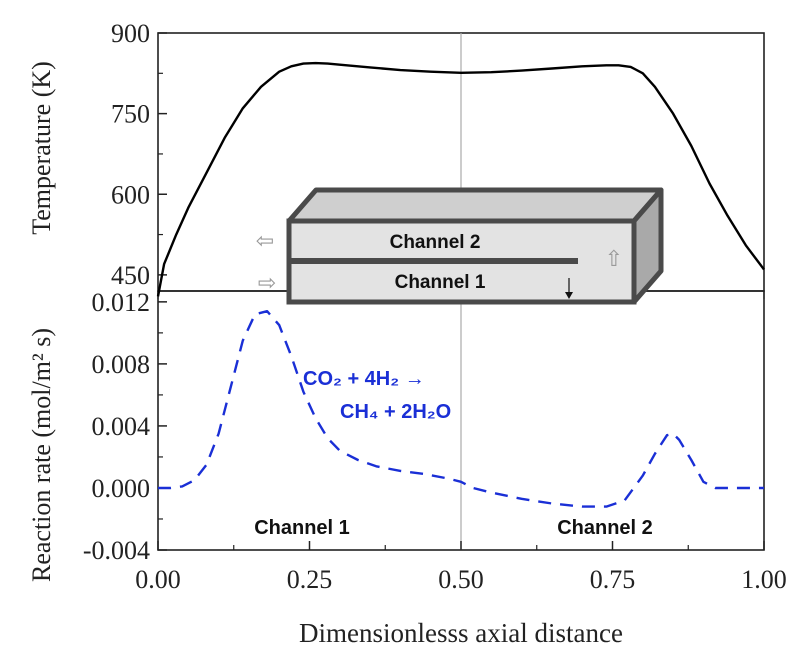  I want to click on small-down-arrow-icon, so click(569, 295).